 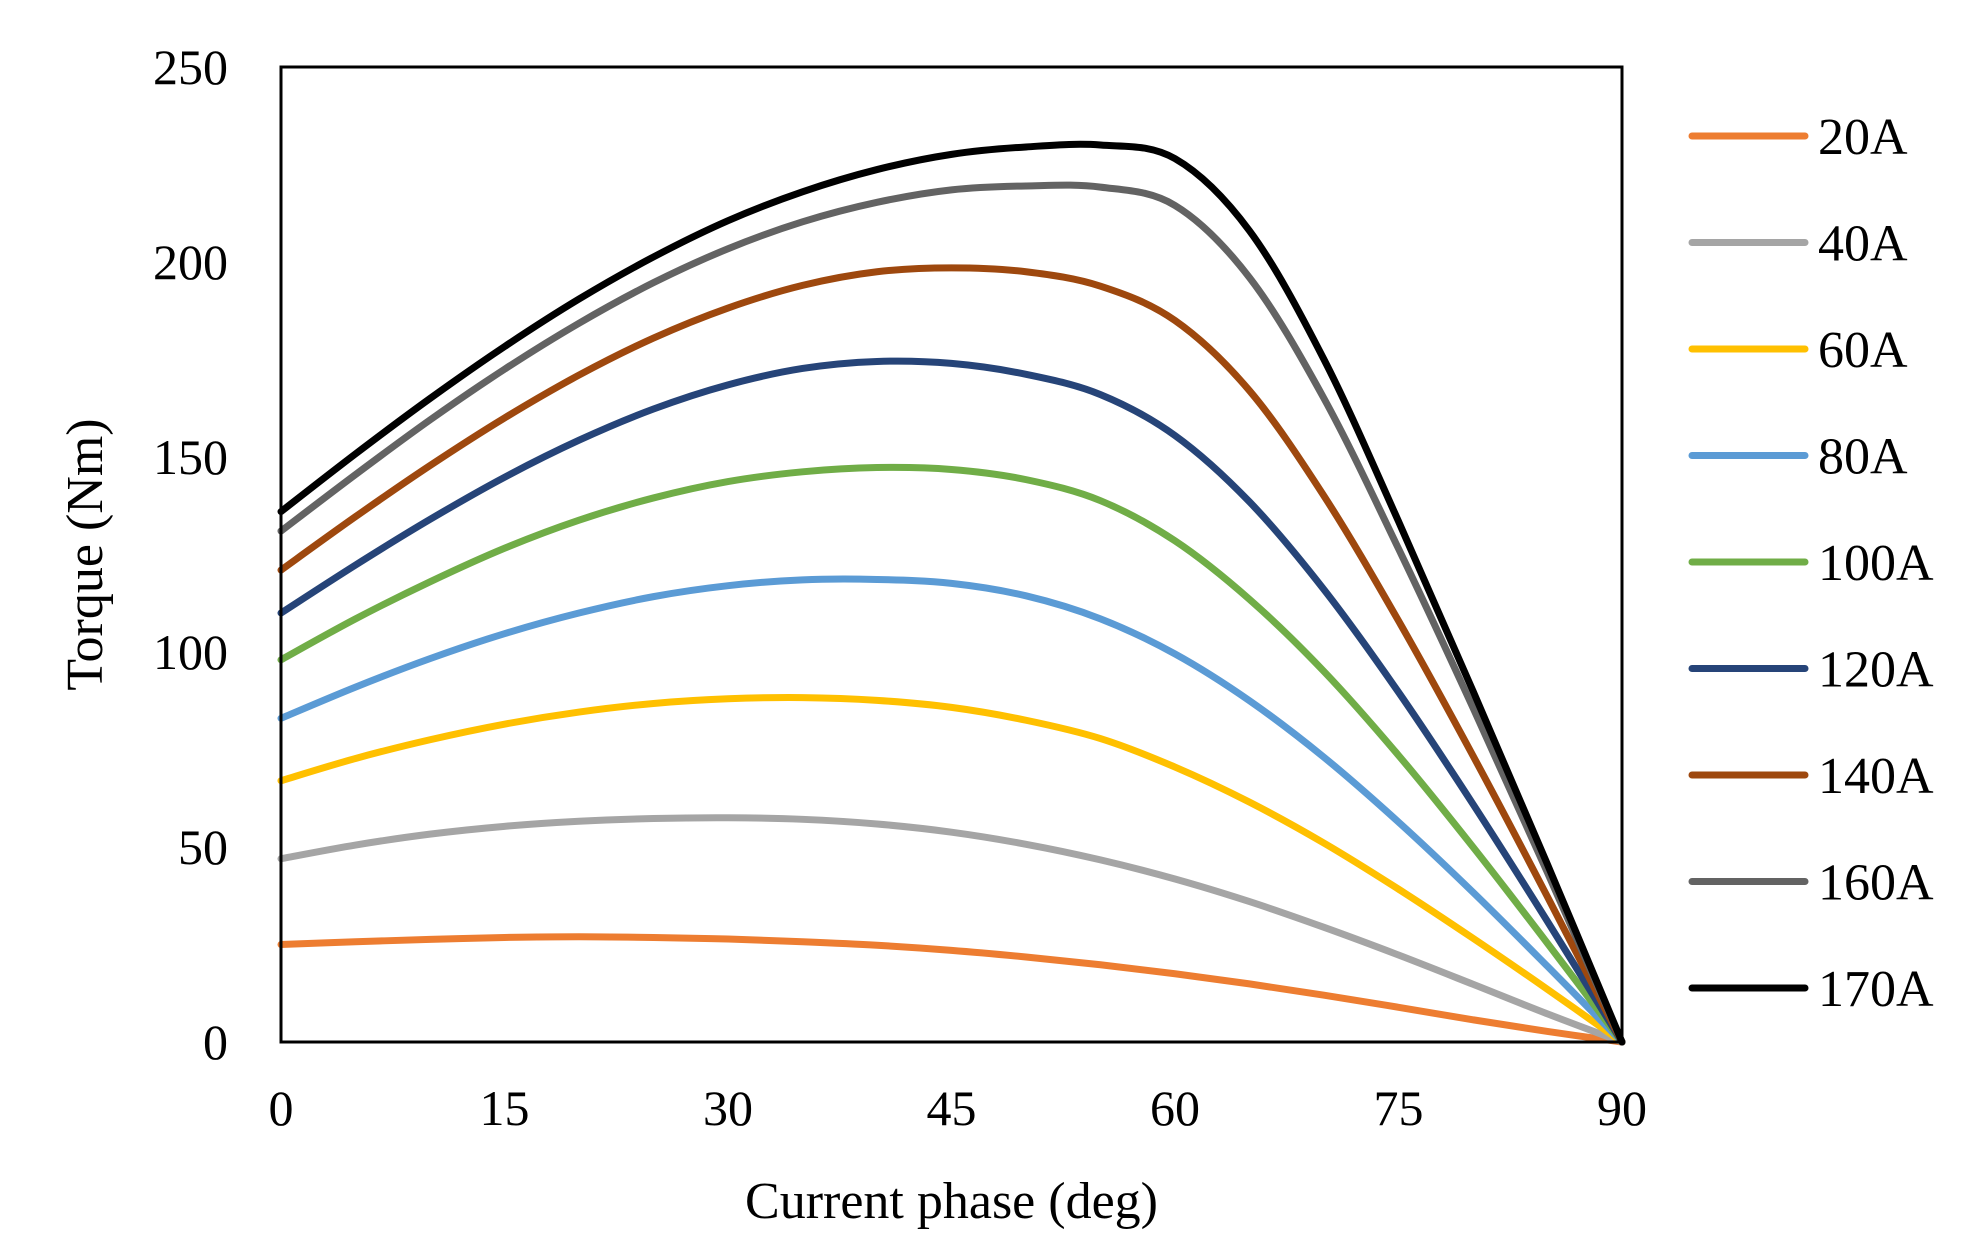 I want to click on legend-label: 40A, so click(x=1863, y=244).